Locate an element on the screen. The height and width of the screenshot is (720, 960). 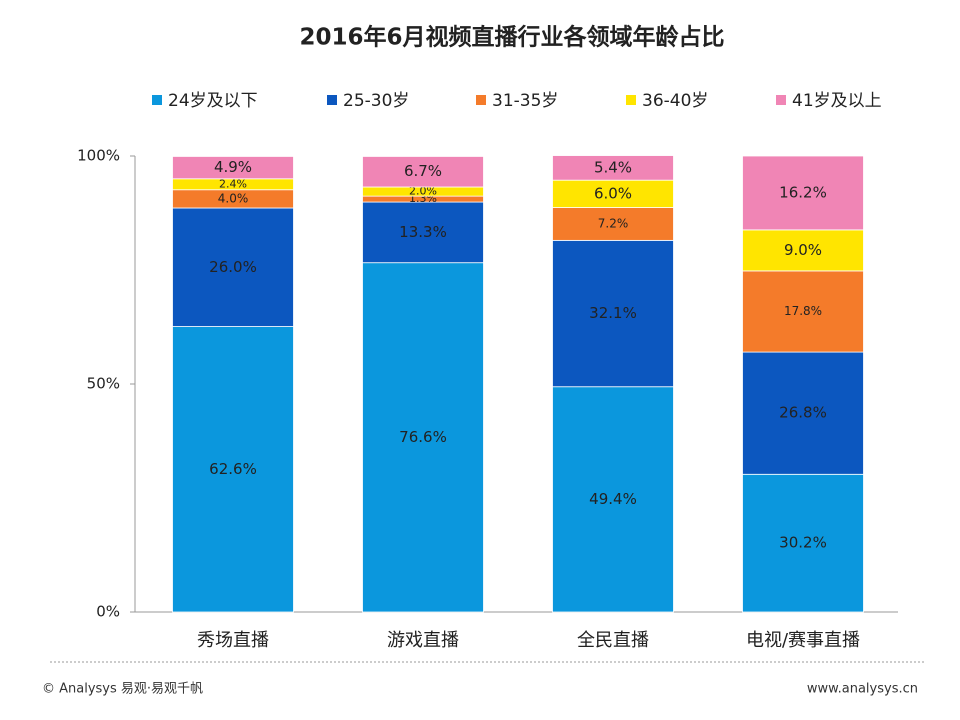
legend-label: 41岁及以上 is located at coordinates (837, 101).